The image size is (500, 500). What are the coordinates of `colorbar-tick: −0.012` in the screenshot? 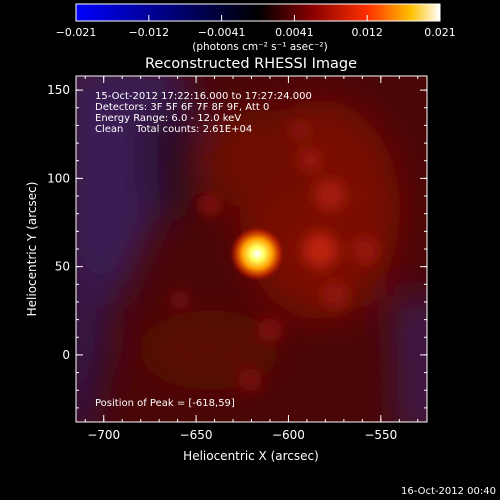 It's located at (148, 27).